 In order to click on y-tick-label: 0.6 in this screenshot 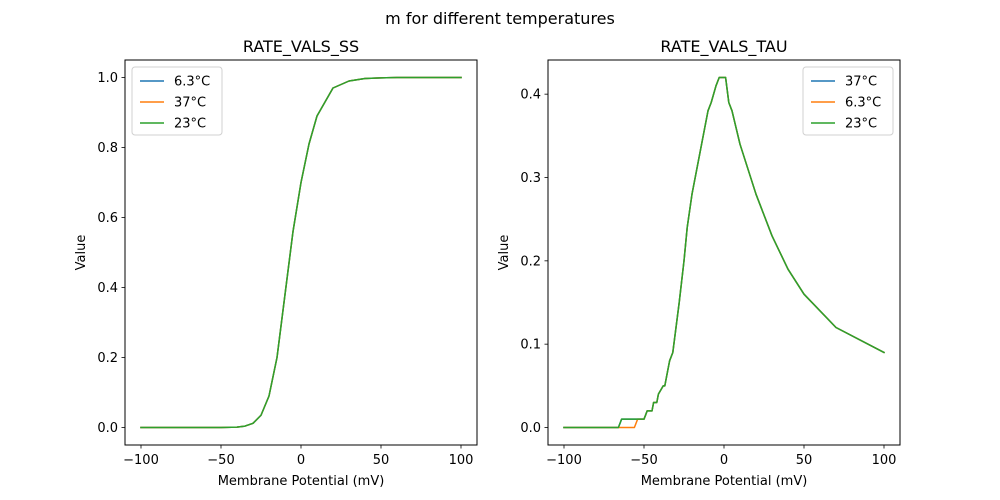, I will do `click(107, 218)`.